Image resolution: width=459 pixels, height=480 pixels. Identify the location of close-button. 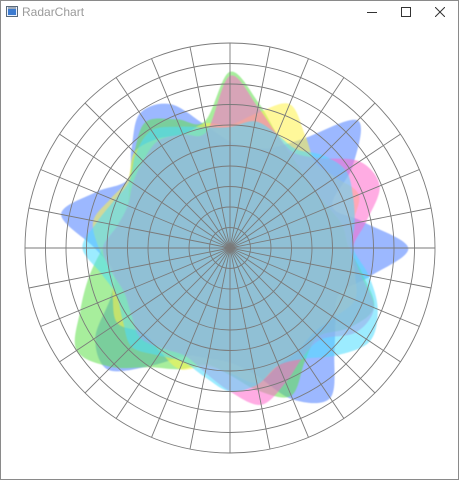
(440, 12).